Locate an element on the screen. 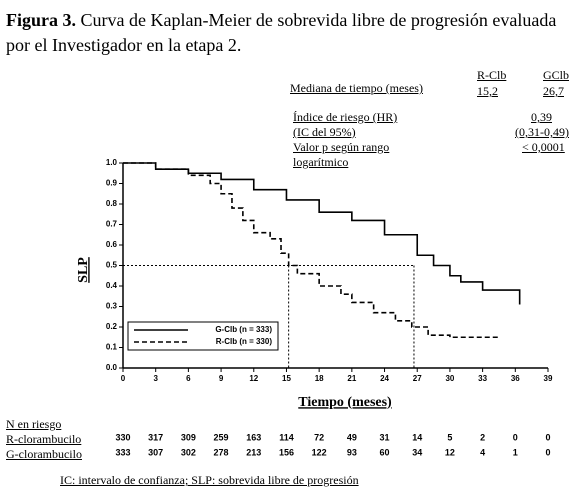  stat-value: 26,7 is located at coordinates (553, 91).